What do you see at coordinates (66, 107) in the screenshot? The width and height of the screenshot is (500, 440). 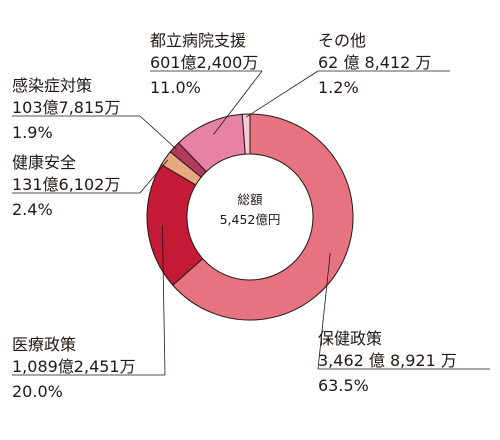 I see `slice-4-amount-label: 103億7,815万` at bounding box center [66, 107].